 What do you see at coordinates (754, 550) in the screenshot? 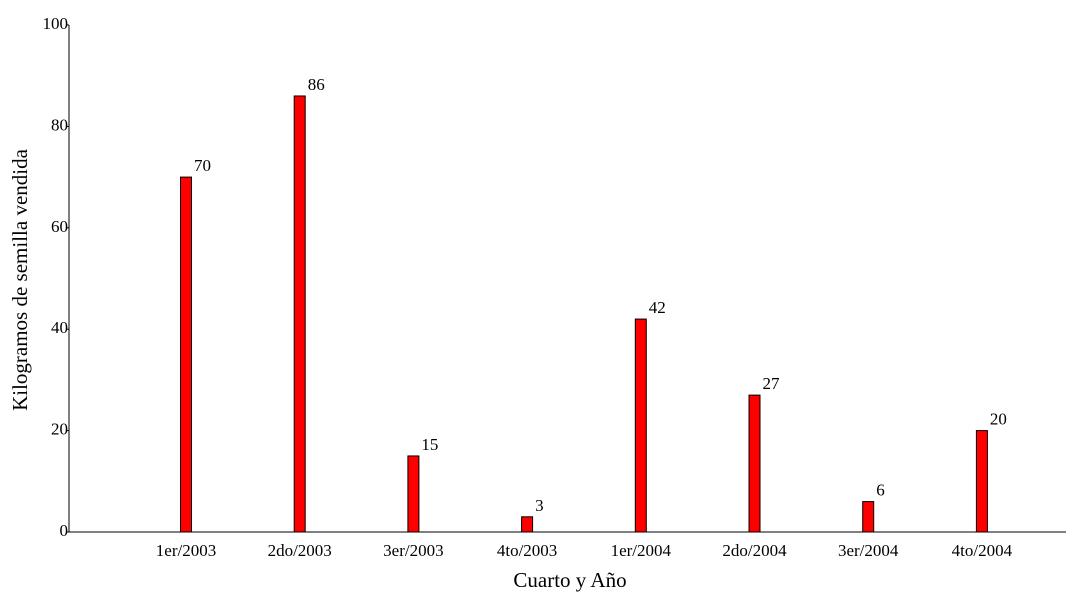
I see `x-tick-label: 2do/2004` at bounding box center [754, 550].